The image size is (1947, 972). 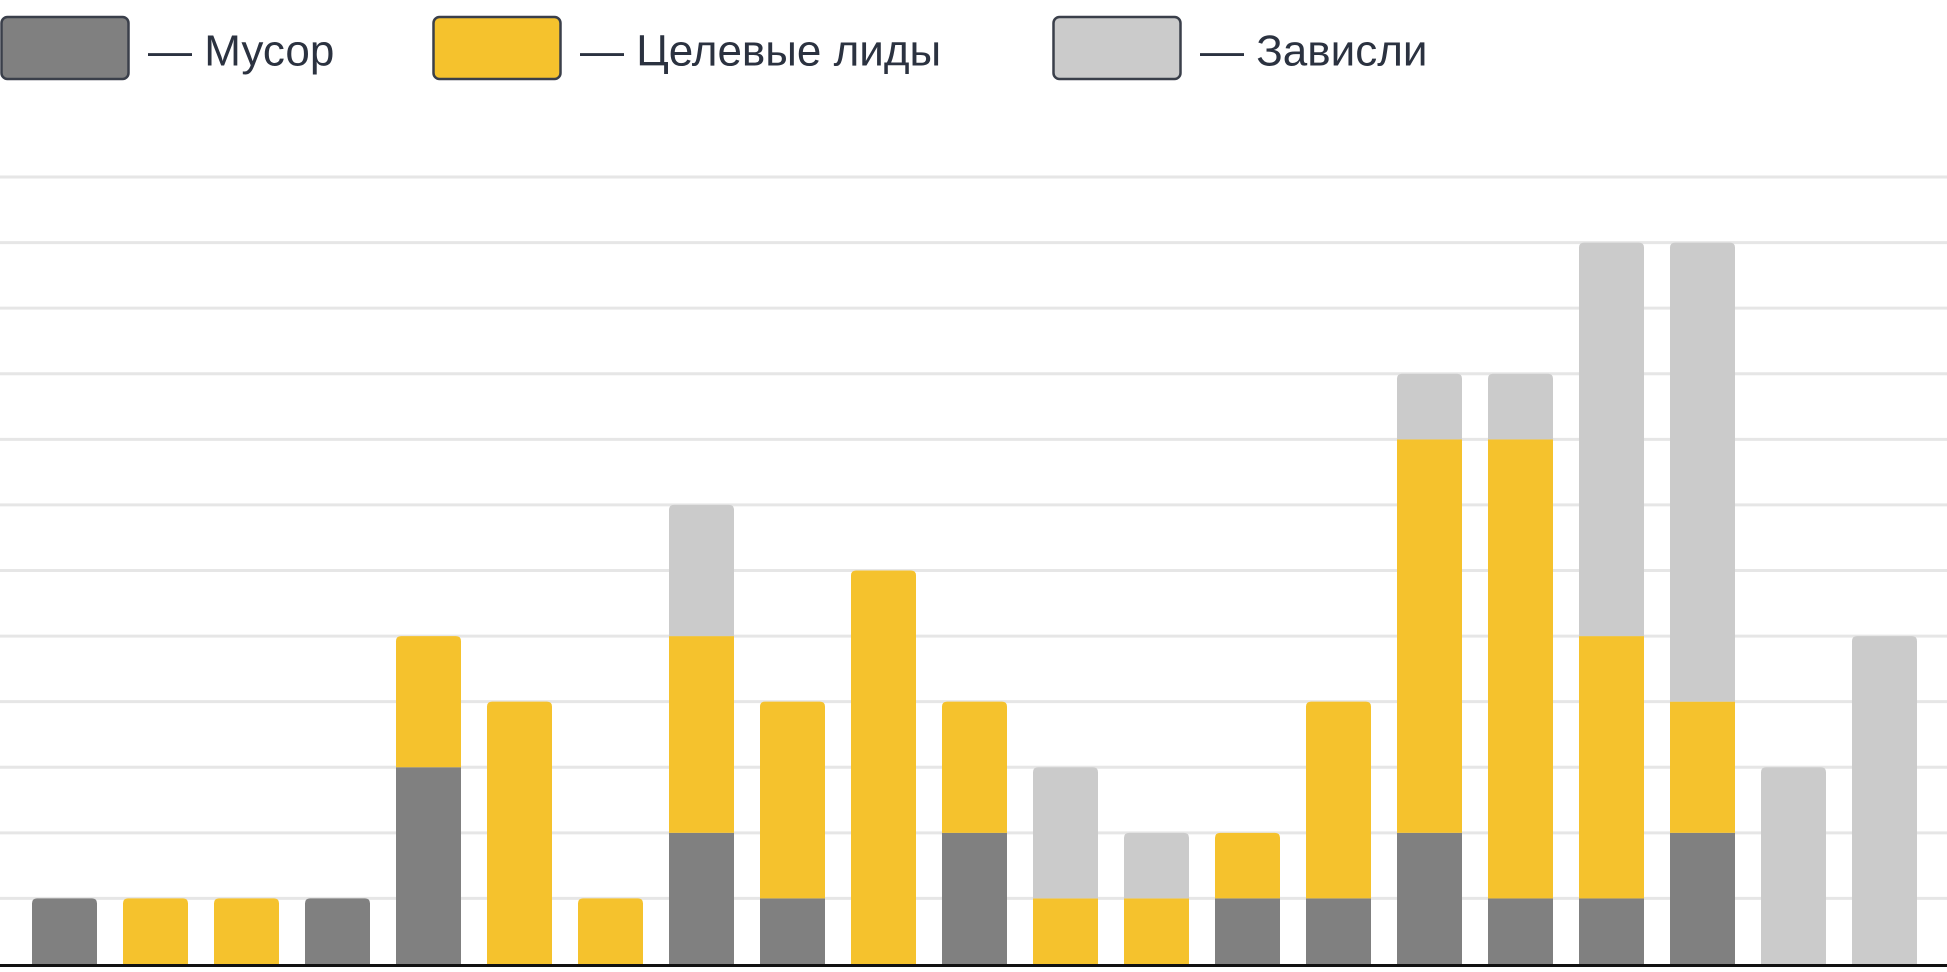 What do you see at coordinates (241, 51) in the screenshot?
I see `legend-label: — Мусор` at bounding box center [241, 51].